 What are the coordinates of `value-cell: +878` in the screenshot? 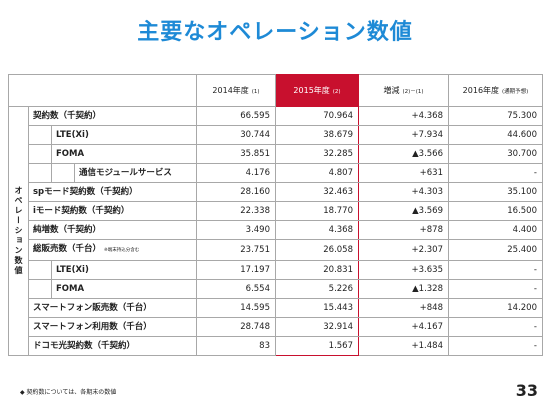 It's located at (403, 230).